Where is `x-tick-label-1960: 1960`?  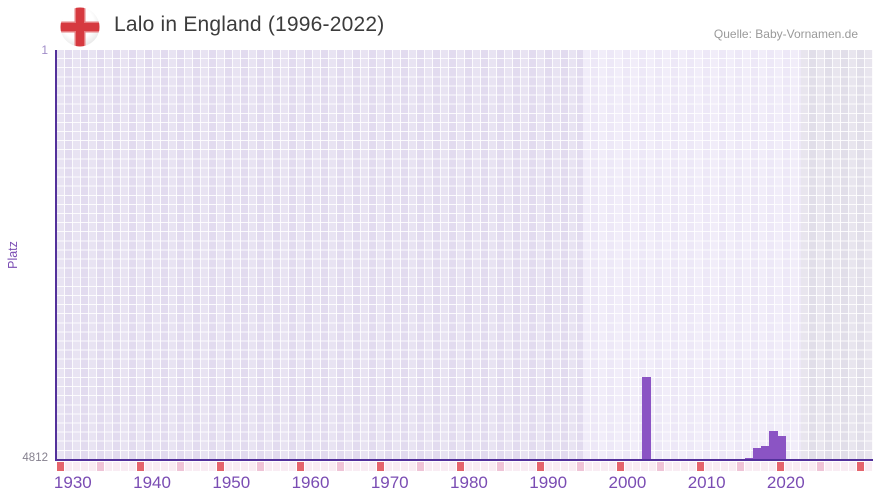 x-tick-label-1960: 1960 is located at coordinates (310, 482).